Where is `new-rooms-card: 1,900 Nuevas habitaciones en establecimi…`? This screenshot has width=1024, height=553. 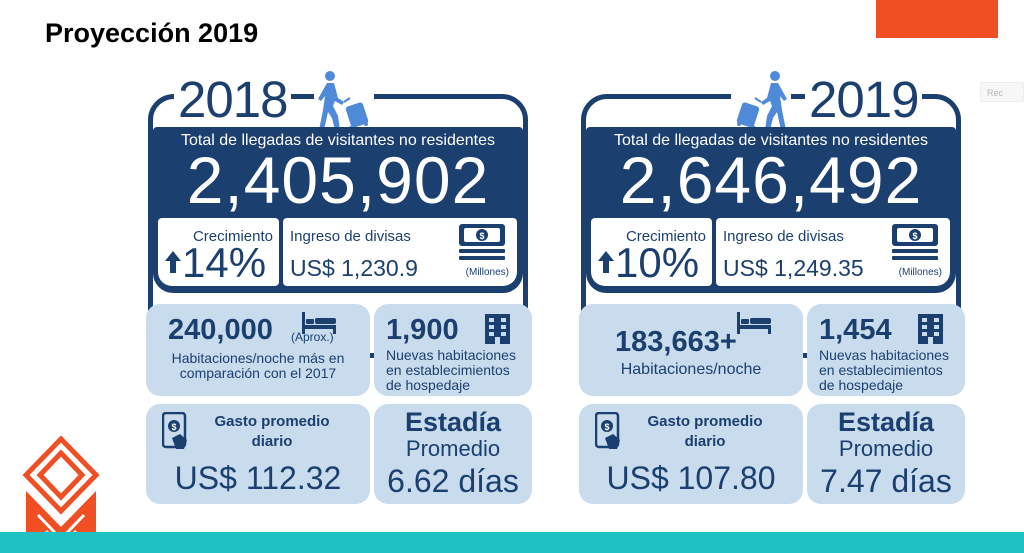 new-rooms-card: 1,900 Nuevas habitaciones en establecimi… is located at coordinates (453, 350).